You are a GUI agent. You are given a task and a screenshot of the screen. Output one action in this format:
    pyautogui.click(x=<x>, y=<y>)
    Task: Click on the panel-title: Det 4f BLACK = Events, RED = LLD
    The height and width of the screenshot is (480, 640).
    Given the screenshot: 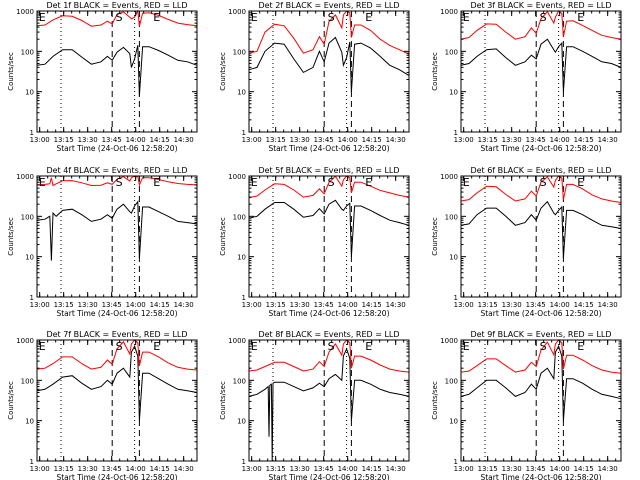 What is the action you would take?
    pyautogui.click(x=116, y=170)
    